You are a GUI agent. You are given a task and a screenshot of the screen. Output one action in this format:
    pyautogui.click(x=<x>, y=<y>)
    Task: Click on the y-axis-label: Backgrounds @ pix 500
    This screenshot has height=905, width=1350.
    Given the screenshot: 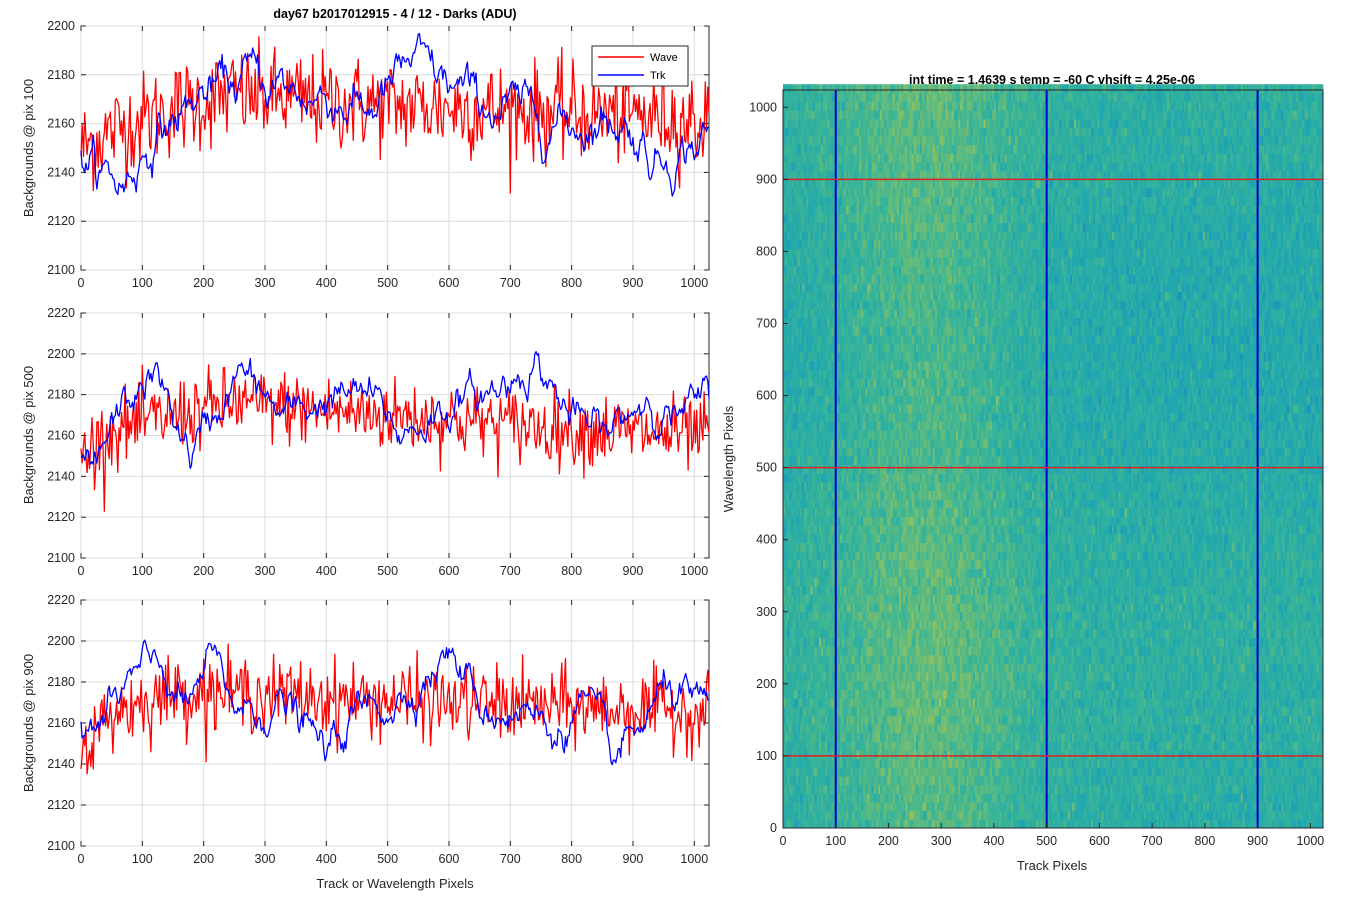 What is the action you would take?
    pyautogui.click(x=28, y=435)
    